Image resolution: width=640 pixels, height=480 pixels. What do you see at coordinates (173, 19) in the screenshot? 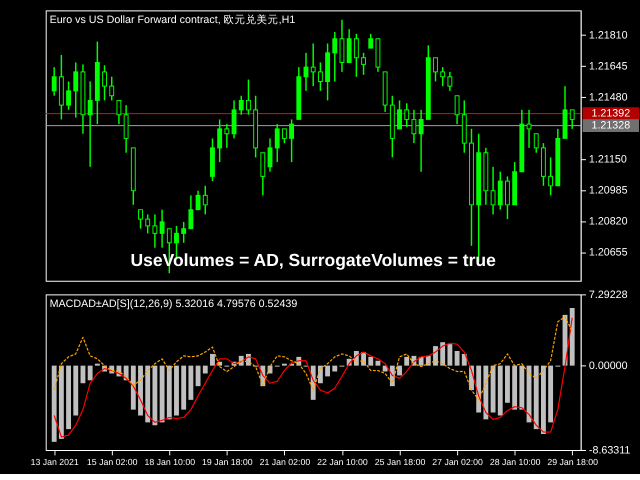
I see `chart-title: Euro vs US Dollar Forward contract, 欧元兑美元,H1` at bounding box center [173, 19].